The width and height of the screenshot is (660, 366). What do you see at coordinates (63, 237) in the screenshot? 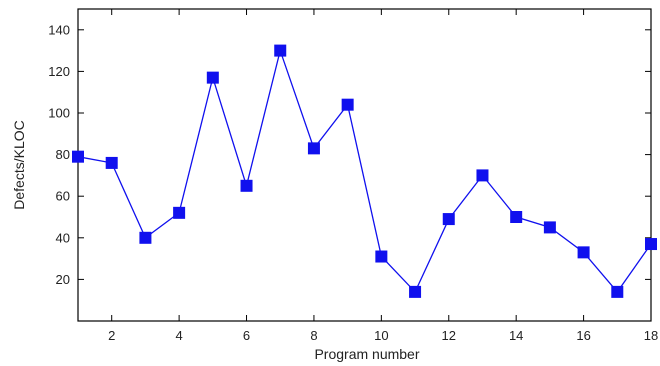
I see `y-tick-label: 40` at bounding box center [63, 237].